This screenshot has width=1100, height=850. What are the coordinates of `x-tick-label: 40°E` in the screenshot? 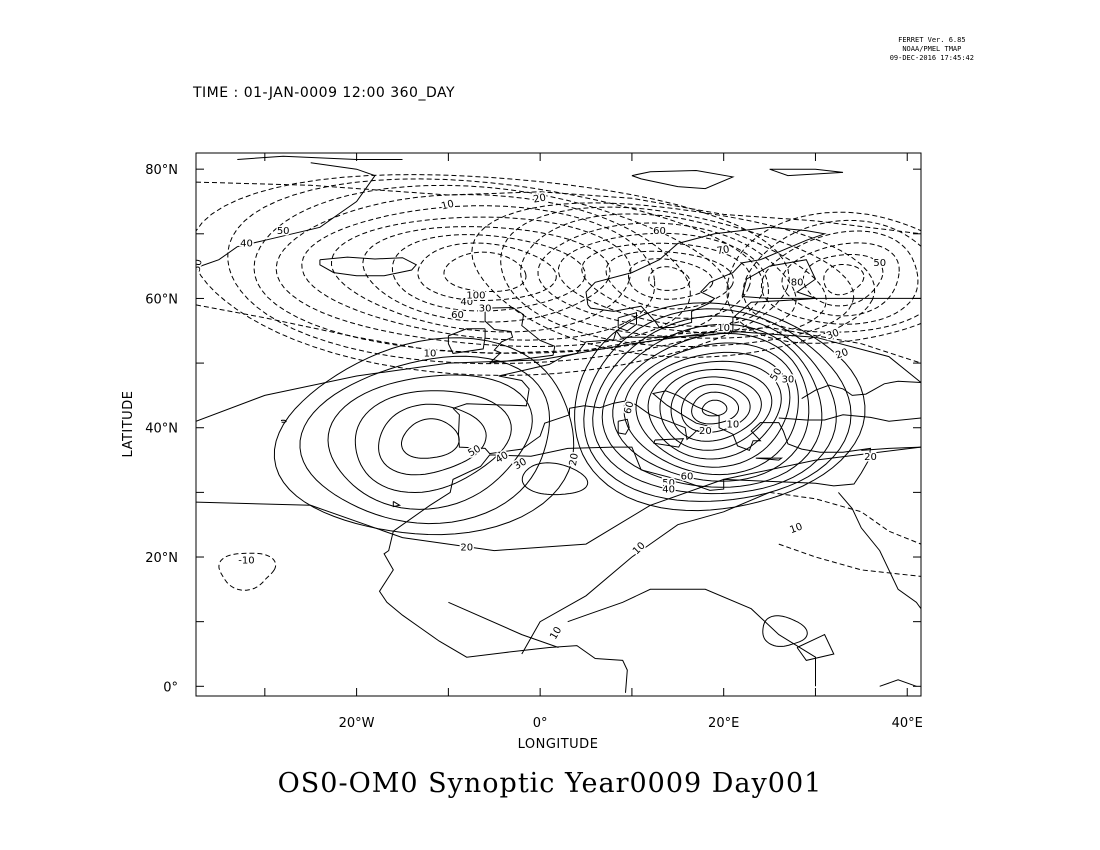 It's located at (907, 723).